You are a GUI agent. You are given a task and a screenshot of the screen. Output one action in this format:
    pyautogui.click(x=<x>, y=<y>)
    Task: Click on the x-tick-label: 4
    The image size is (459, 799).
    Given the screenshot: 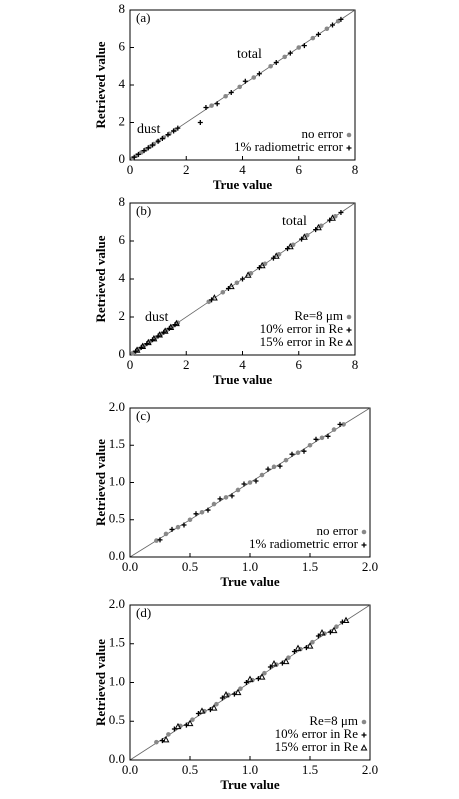 What is the action you would take?
    pyautogui.click(x=242, y=364)
    